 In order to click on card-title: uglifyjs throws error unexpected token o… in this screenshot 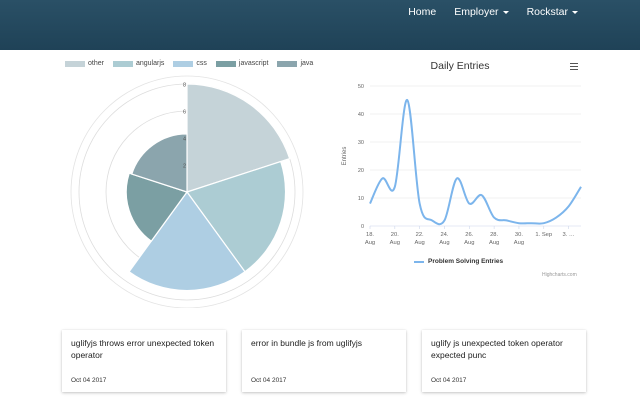, I will do `click(143, 349)`.